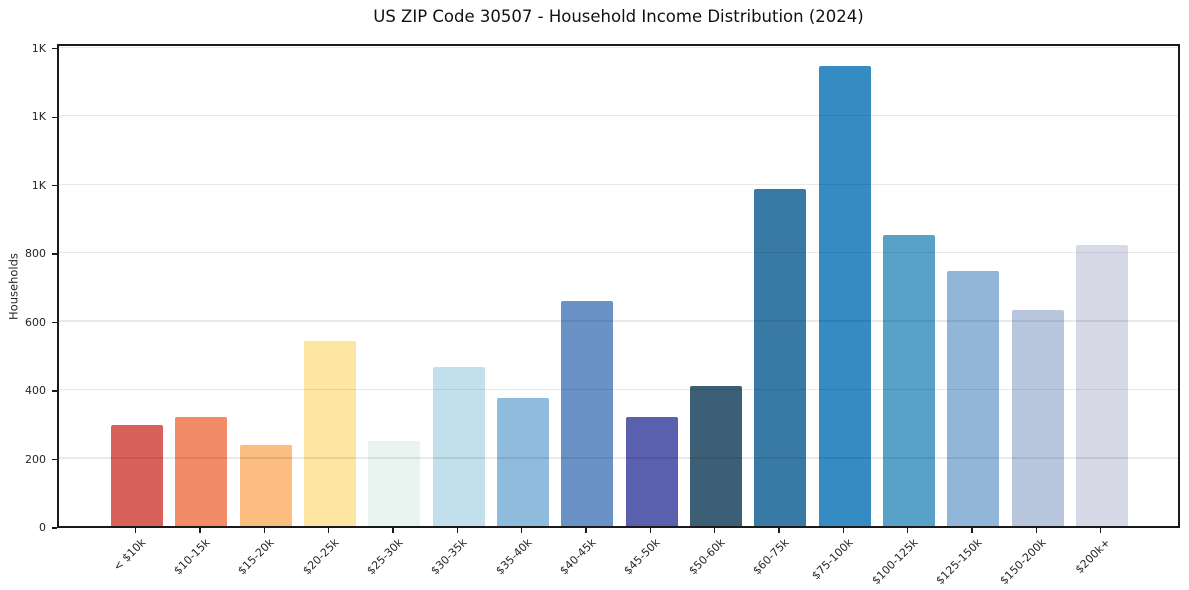 The width and height of the screenshot is (1189, 590). Describe the element at coordinates (771, 557) in the screenshot. I see `x-tick-label-text: $60-75k` at that location.